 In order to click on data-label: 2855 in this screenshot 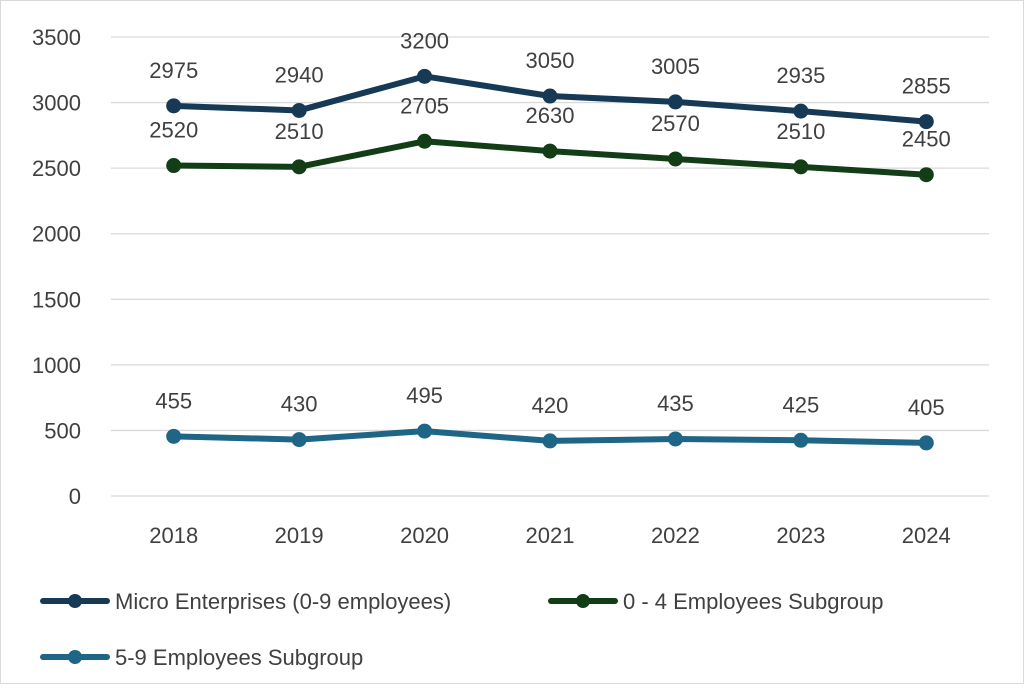, I will do `click(926, 86)`.